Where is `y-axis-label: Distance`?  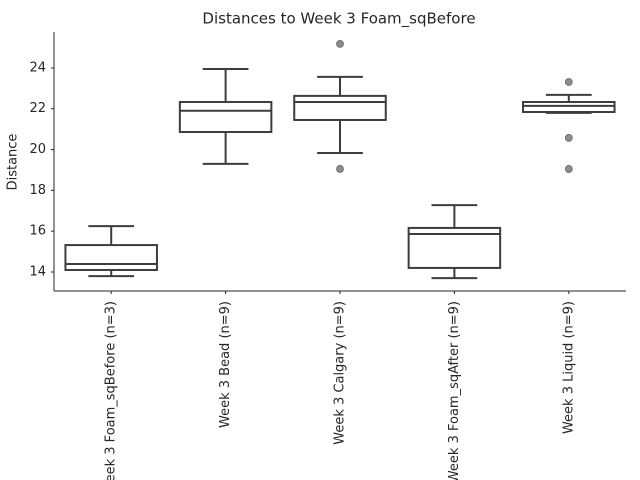
y-axis-label: Distance is located at coordinates (13, 162).